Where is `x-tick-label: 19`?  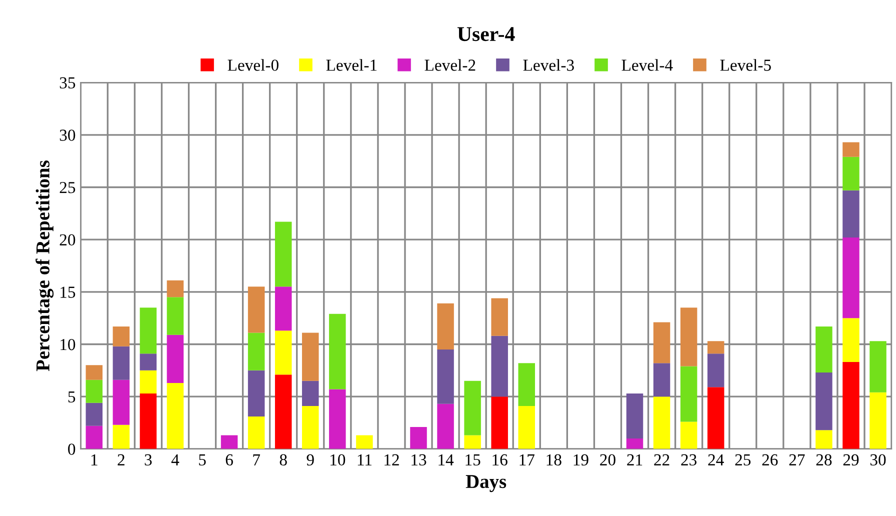 x-tick-label: 19 is located at coordinates (581, 460).